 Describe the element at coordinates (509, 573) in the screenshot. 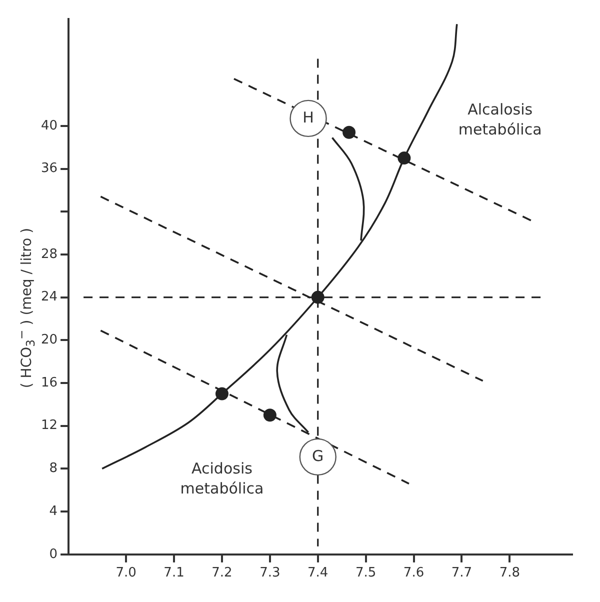

I see `x-tick-label: 7.8` at that location.